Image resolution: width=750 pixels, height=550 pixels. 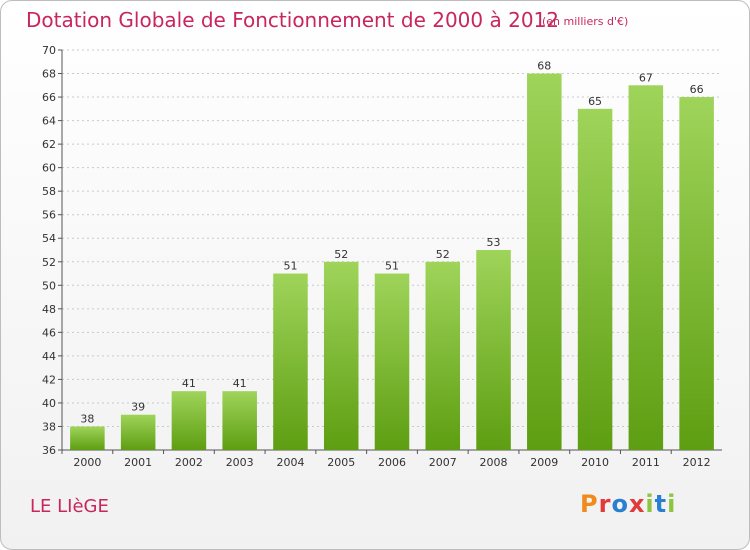 I want to click on bar-2009, so click(x=544, y=261).